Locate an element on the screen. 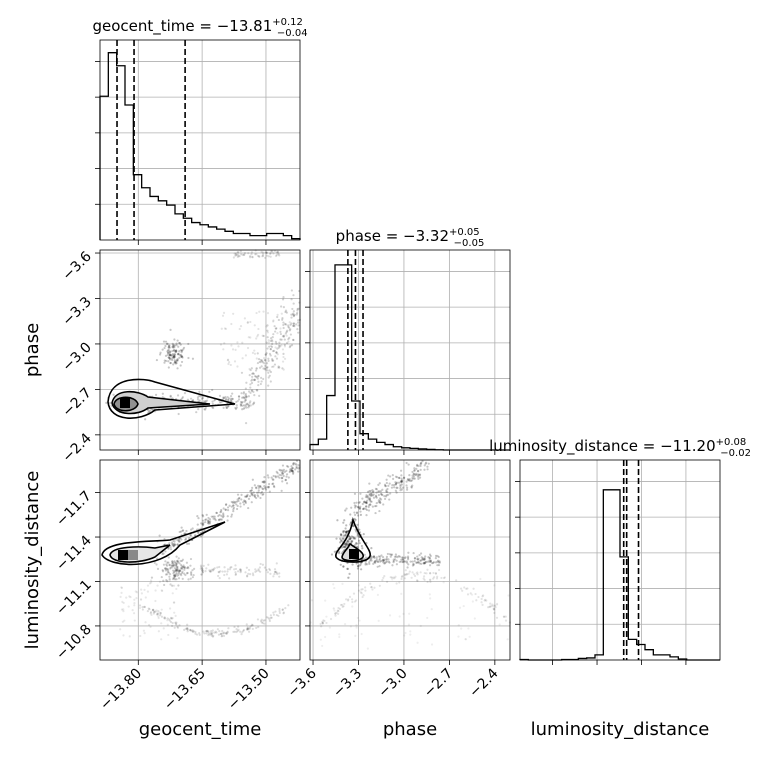 This screenshot has width=760, height=760. y-tick-label: −11.1 is located at coordinates (74, 598).